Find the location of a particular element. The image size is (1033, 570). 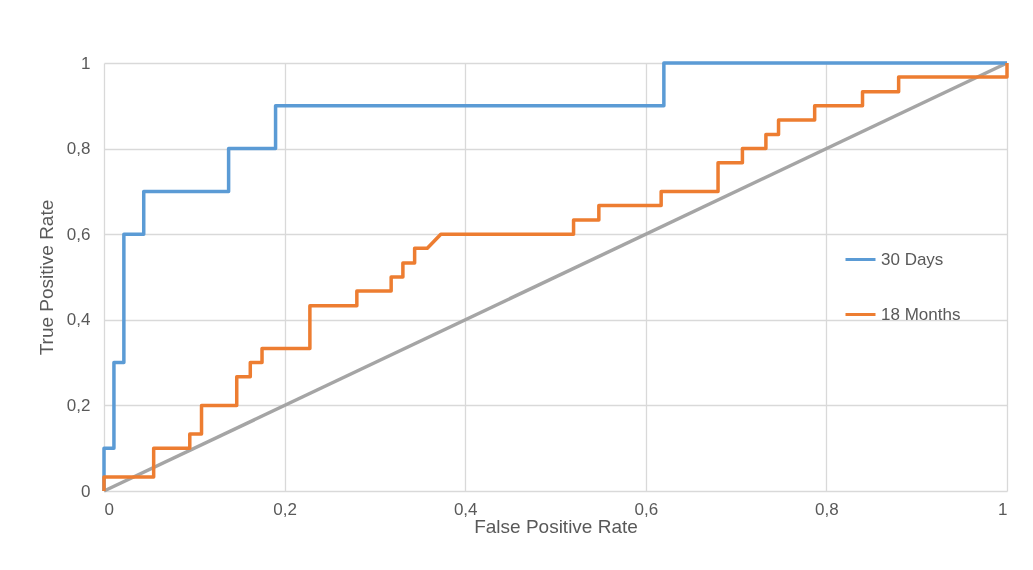

x-tick-label: 1 is located at coordinates (1003, 509).